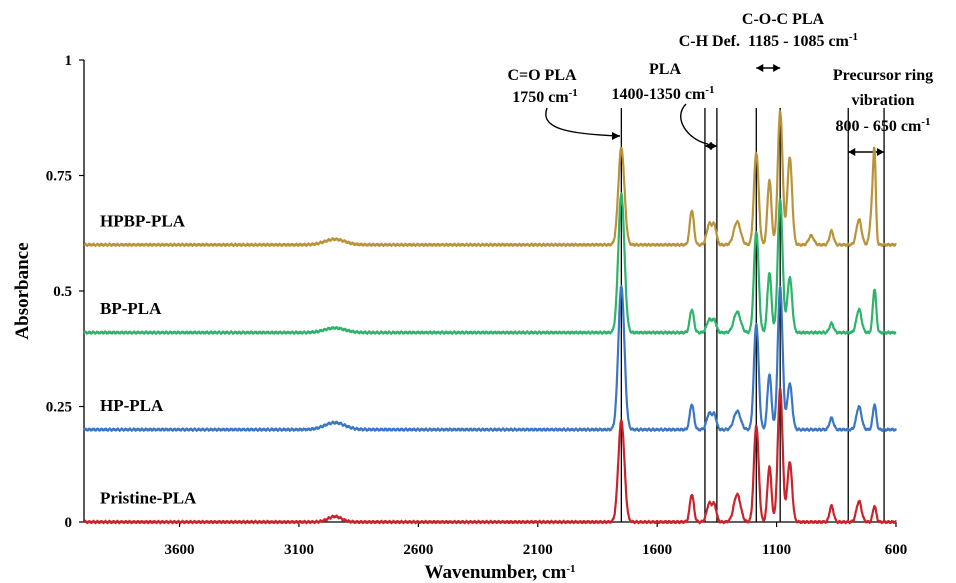 The width and height of the screenshot is (956, 583). Describe the element at coordinates (538, 550) in the screenshot. I see `x-tick-label: 2100` at that location.